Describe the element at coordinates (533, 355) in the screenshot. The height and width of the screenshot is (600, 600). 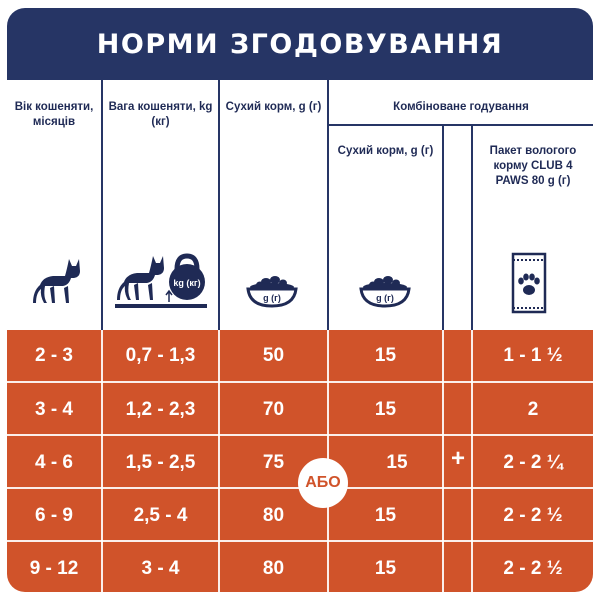
I see `cell-wet: 1 - 1 ½` at that location.